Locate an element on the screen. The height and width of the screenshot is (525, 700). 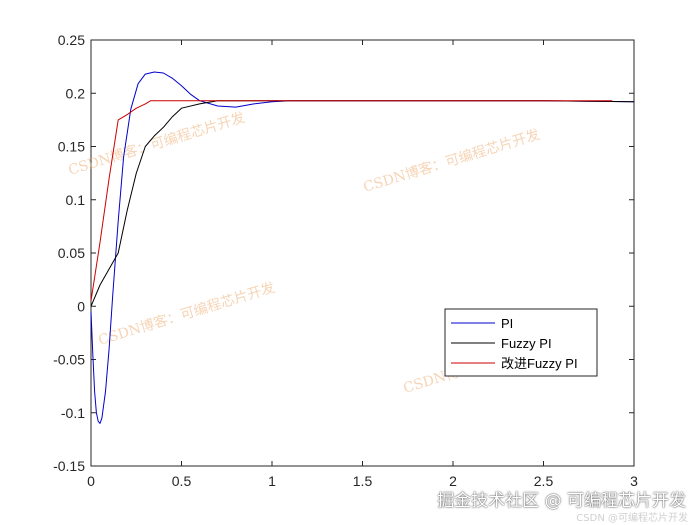
y-tick-label: 0 is located at coordinates (81, 306).